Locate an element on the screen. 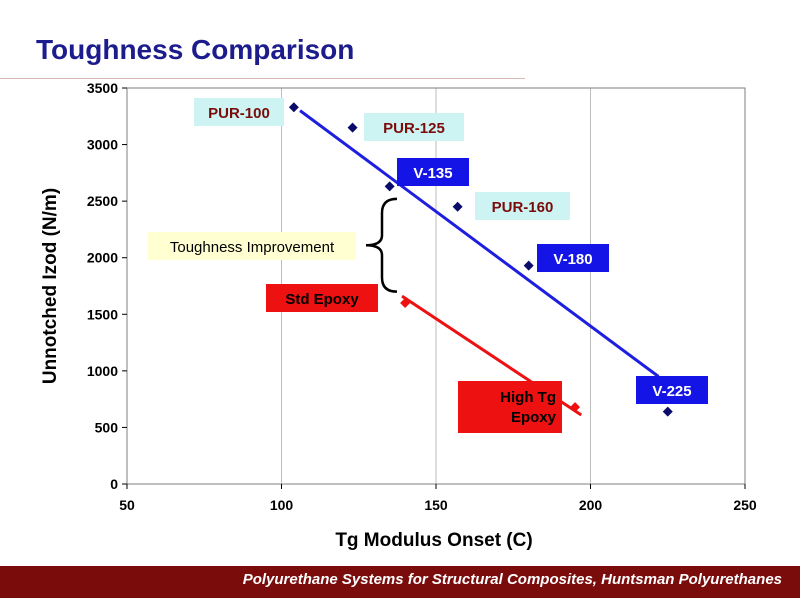  data-label-v-135: V-135 is located at coordinates (432, 173).